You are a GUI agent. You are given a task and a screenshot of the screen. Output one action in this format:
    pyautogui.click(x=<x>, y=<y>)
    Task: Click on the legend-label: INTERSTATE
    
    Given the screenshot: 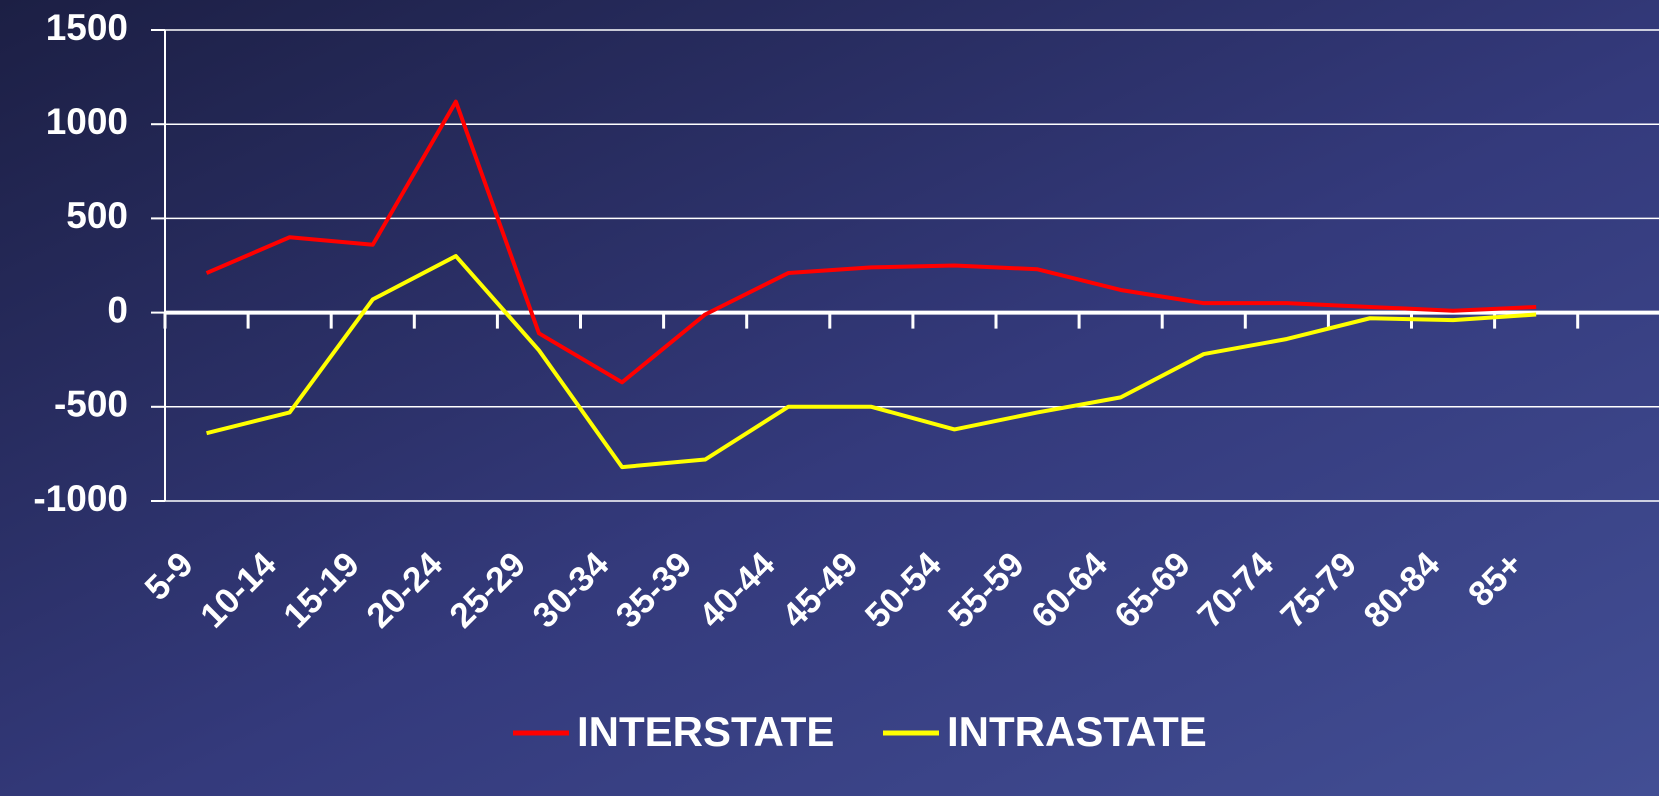 What is the action you would take?
    pyautogui.click(x=705, y=731)
    